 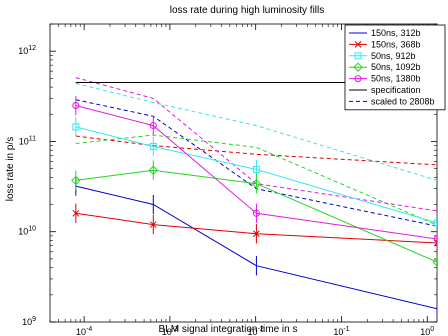 I want to click on y-tick-label: 1012, so click(x=27, y=50).